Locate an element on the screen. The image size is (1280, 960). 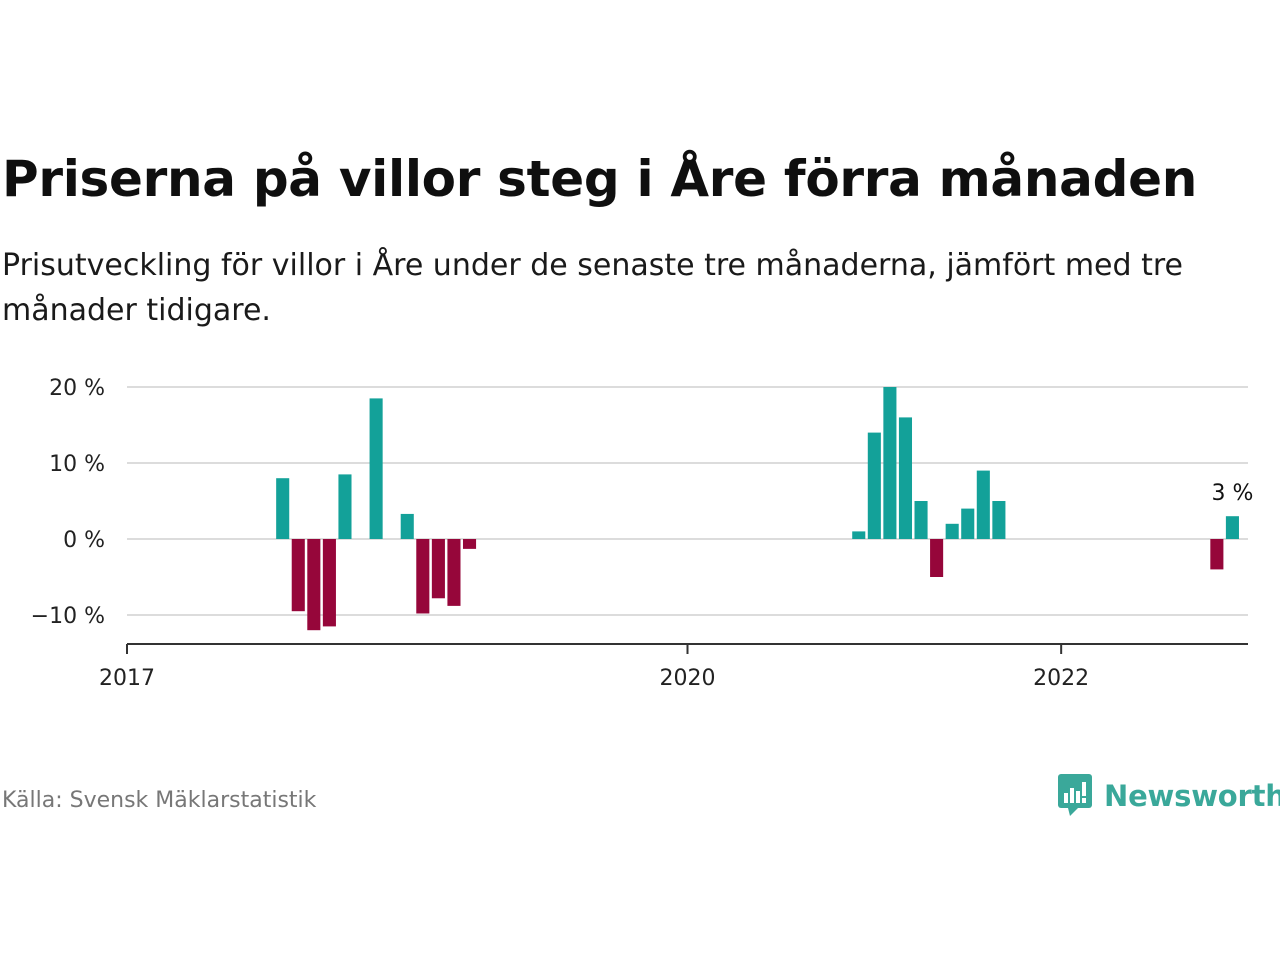
newsworthy-logo-icon is located at coordinates (1075, 795).